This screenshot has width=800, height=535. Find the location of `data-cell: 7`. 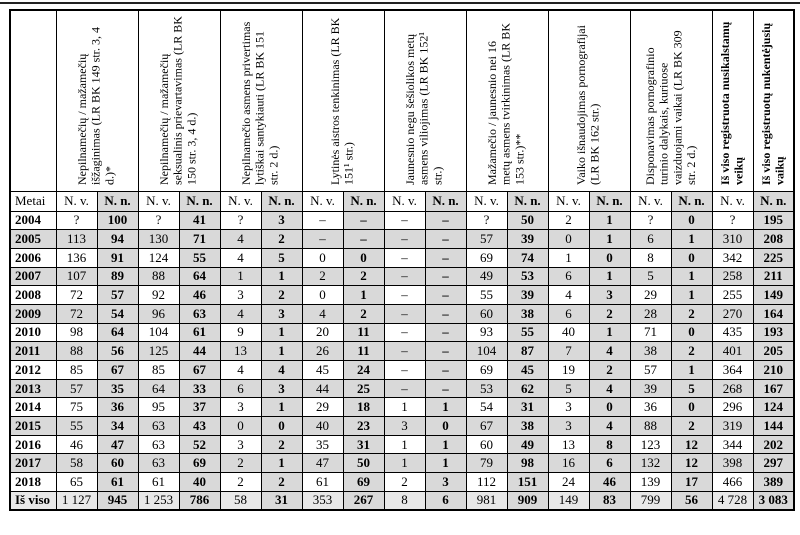

data-cell: 7 is located at coordinates (568, 351).